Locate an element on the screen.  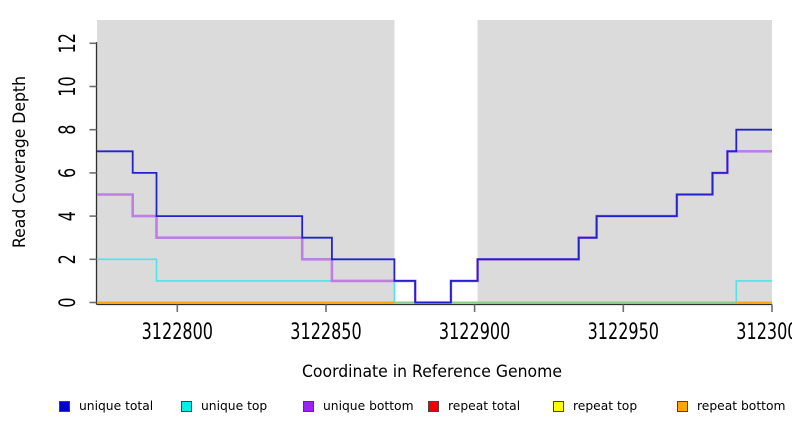
x-tick-label: 3122950 is located at coordinates (623, 332).